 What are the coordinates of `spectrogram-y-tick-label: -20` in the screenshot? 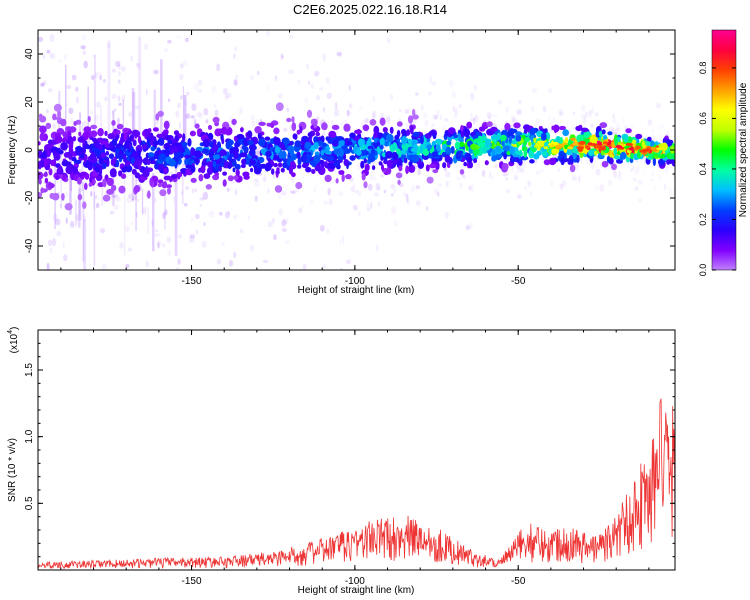 It's located at (29, 197).